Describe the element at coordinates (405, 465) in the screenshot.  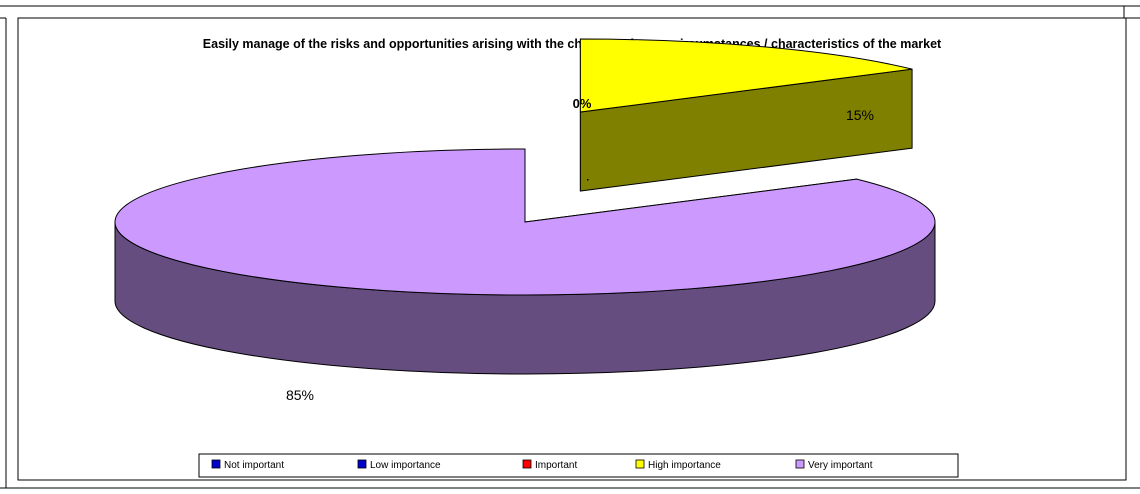
I see `legend-label: Low importance` at that location.